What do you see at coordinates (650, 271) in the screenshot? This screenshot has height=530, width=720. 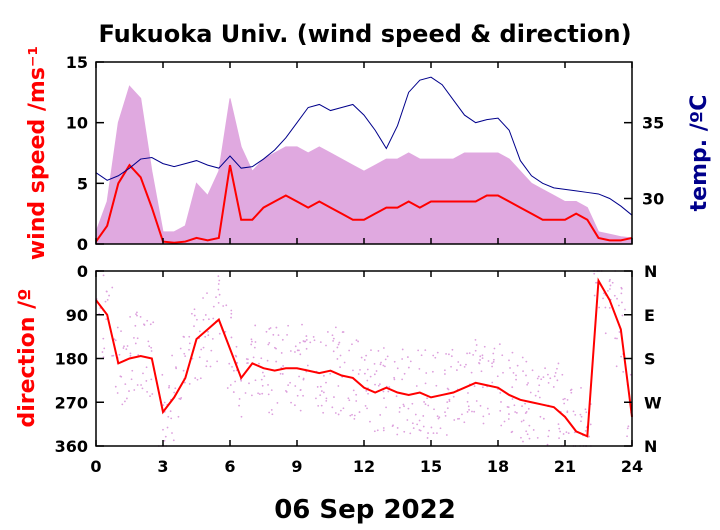 I see `compass-tick-label: N` at bounding box center [650, 271].